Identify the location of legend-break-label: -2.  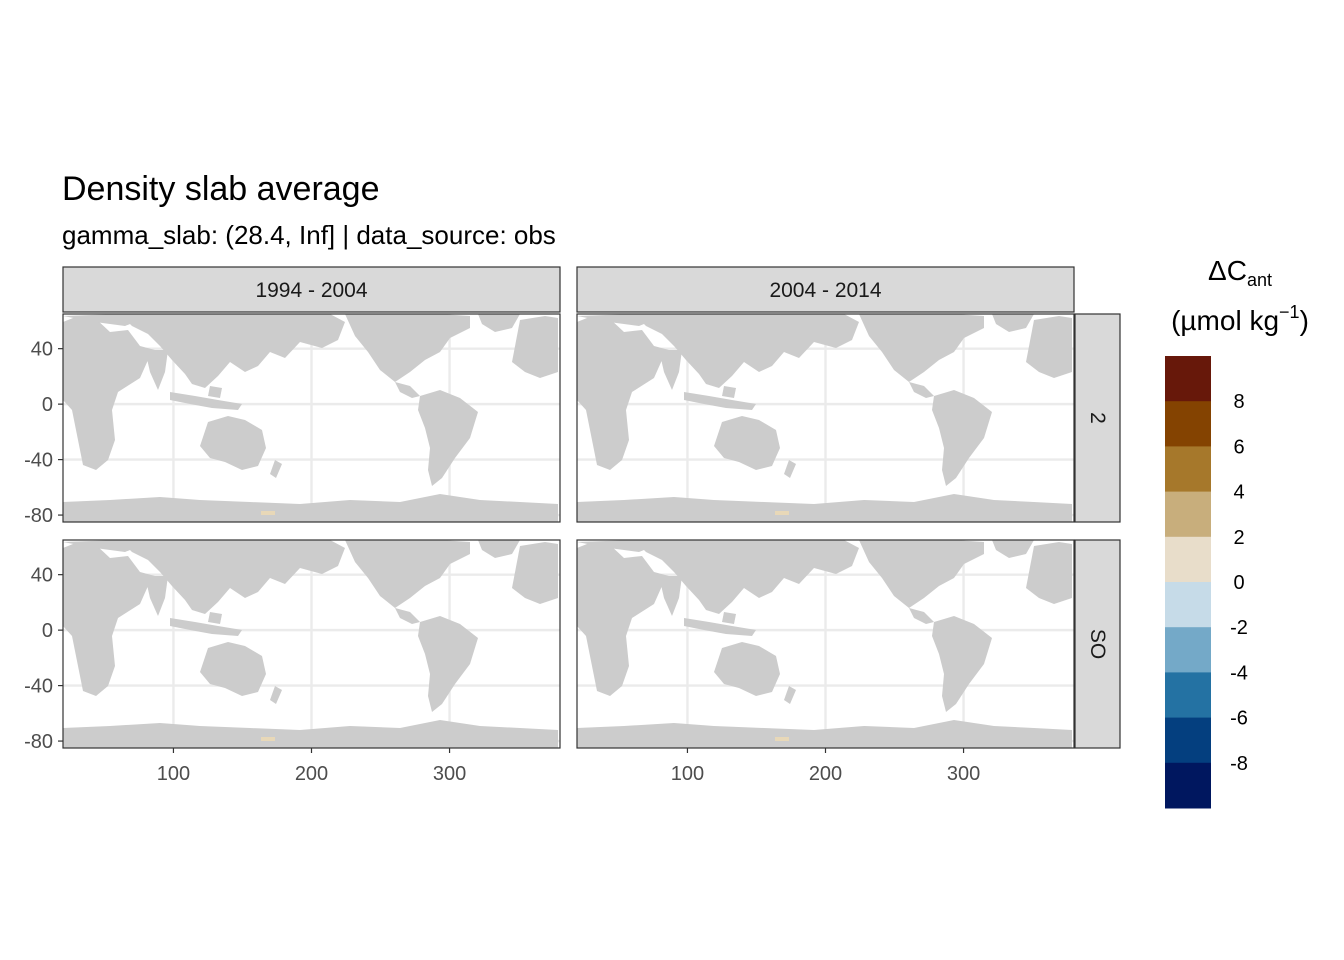
(1239, 628).